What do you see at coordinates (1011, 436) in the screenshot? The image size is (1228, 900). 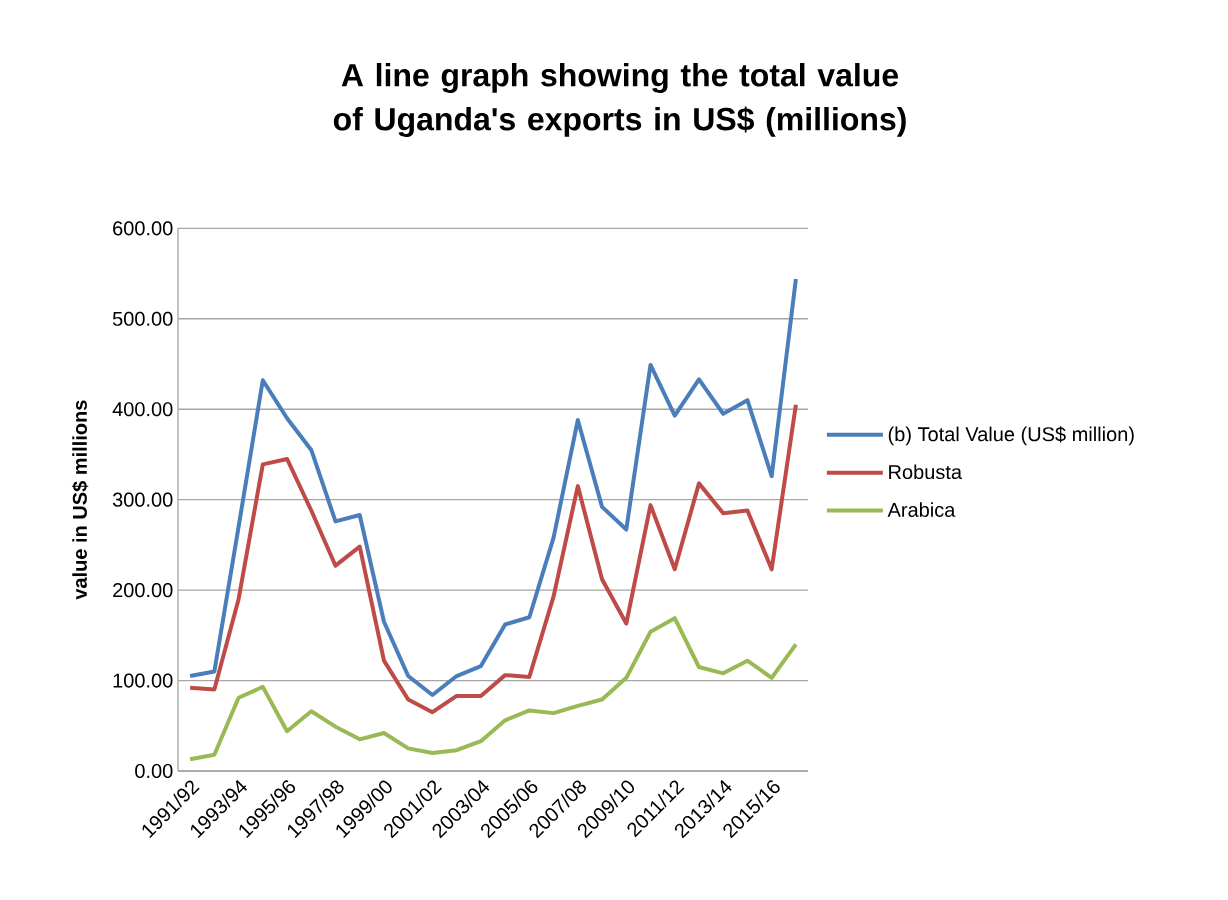 I see `legend-label: (b) Total Value (US$ million)` at bounding box center [1011, 436].